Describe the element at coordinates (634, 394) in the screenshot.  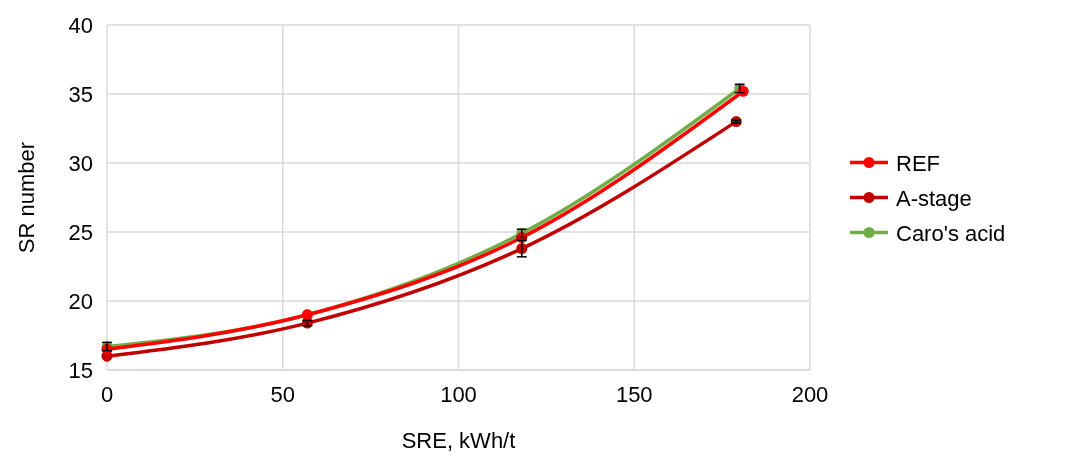
I see `x-tick-label: 150` at that location.